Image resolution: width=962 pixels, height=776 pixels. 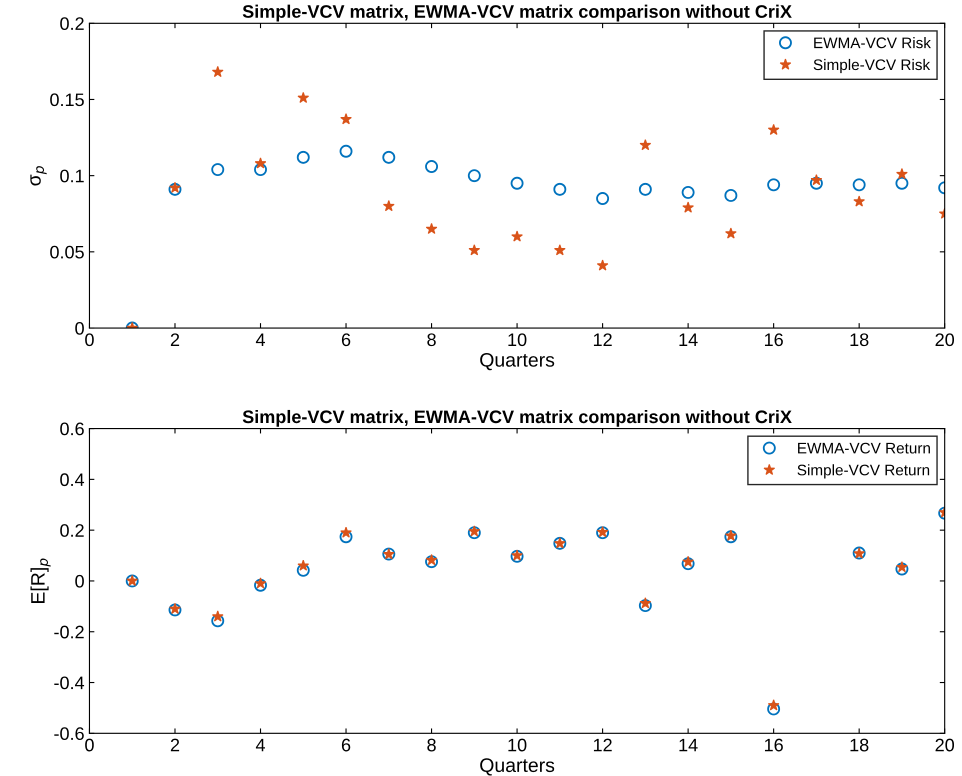 I want to click on y-tick-label: 0.15, so click(x=67, y=99).